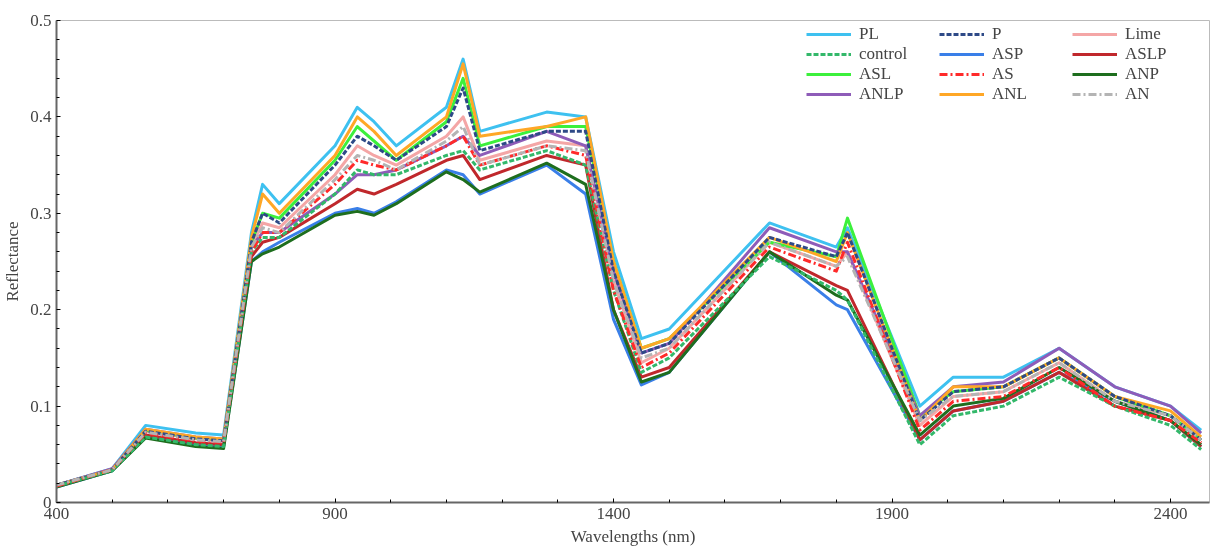  I want to click on x-axis-title: Wavelengths (nm), so click(633, 536).